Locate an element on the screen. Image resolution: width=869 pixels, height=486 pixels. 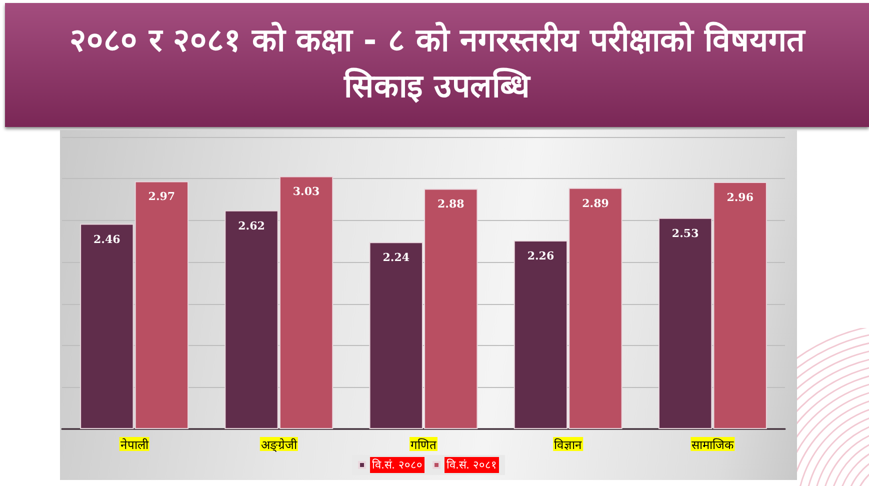
x-tick-label: सामाजिक is located at coordinates (713, 445).